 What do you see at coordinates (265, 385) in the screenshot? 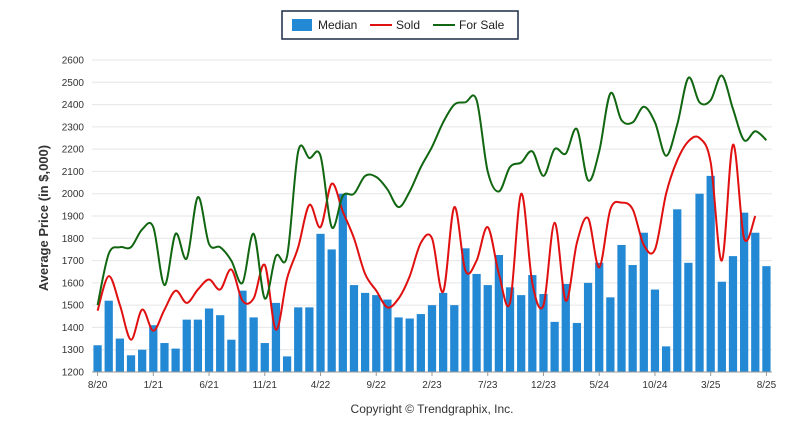
I see `x-tick-label: 11/21` at bounding box center [265, 385].